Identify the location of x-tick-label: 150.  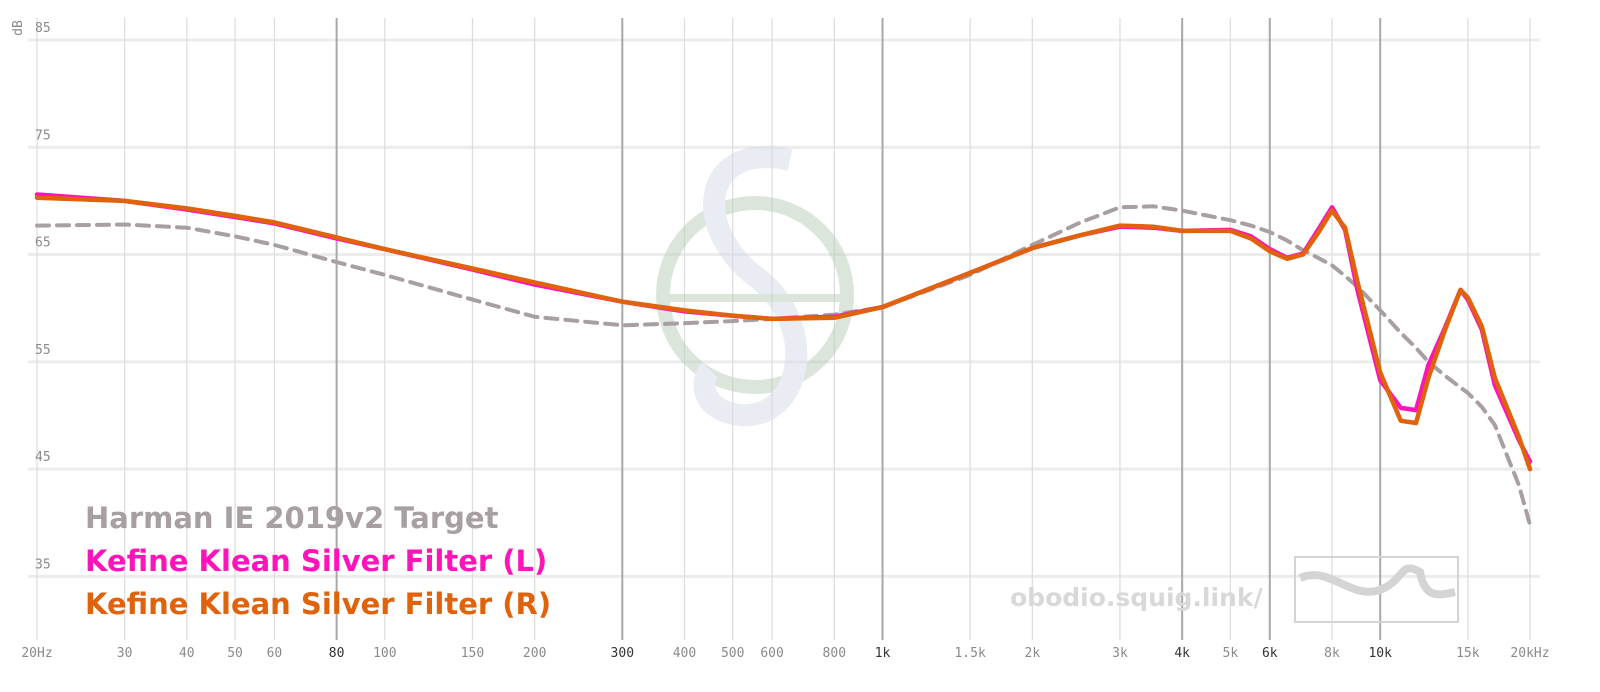
(472, 653).